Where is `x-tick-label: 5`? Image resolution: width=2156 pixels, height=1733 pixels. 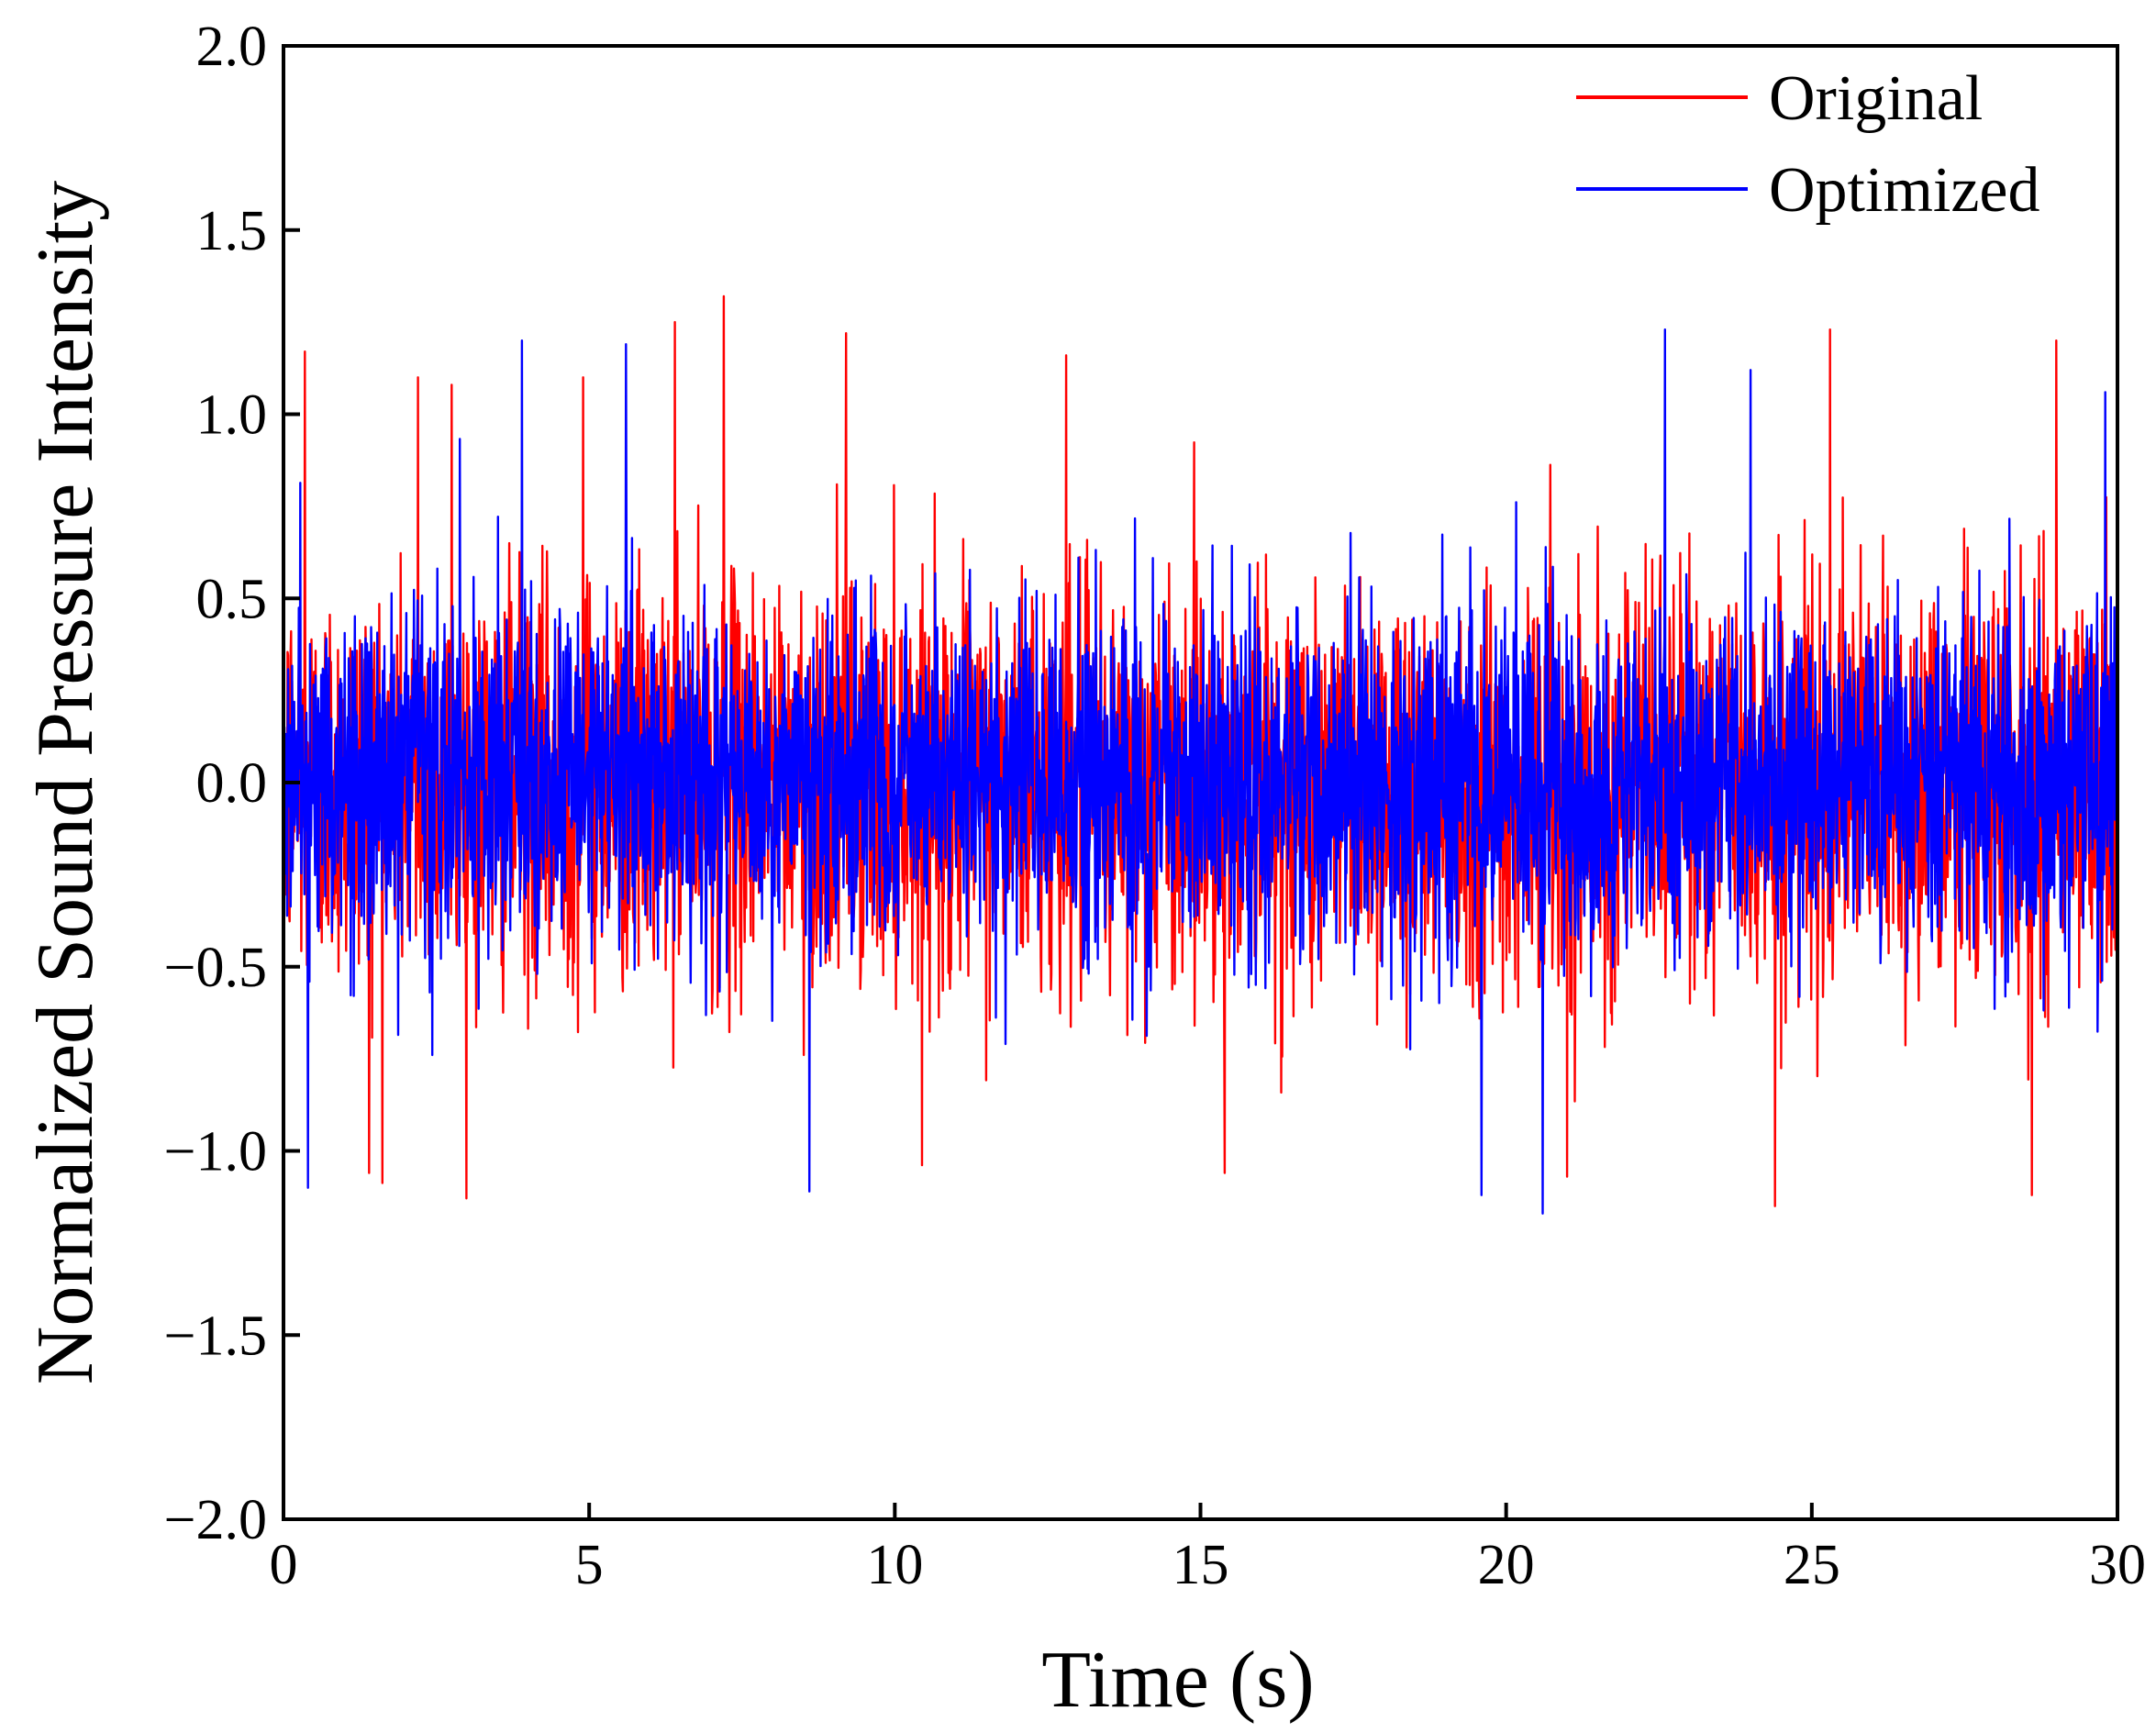
x-tick-label: 5 is located at coordinates (589, 1565).